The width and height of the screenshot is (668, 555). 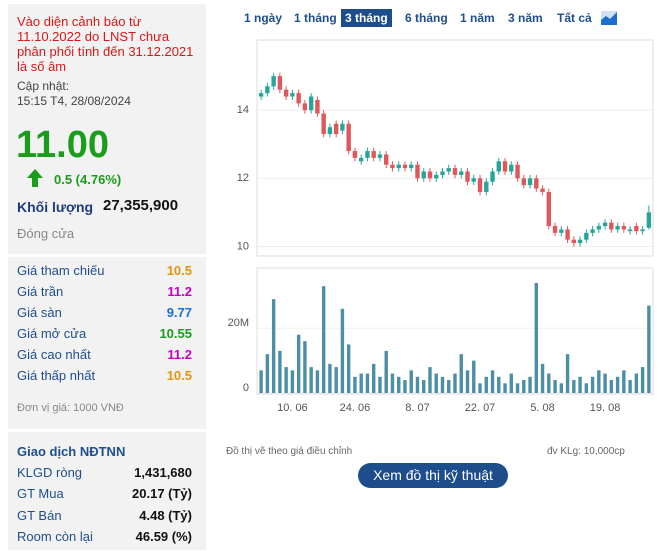 What do you see at coordinates (609, 18) in the screenshot?
I see `chart-icon` at bounding box center [609, 18].